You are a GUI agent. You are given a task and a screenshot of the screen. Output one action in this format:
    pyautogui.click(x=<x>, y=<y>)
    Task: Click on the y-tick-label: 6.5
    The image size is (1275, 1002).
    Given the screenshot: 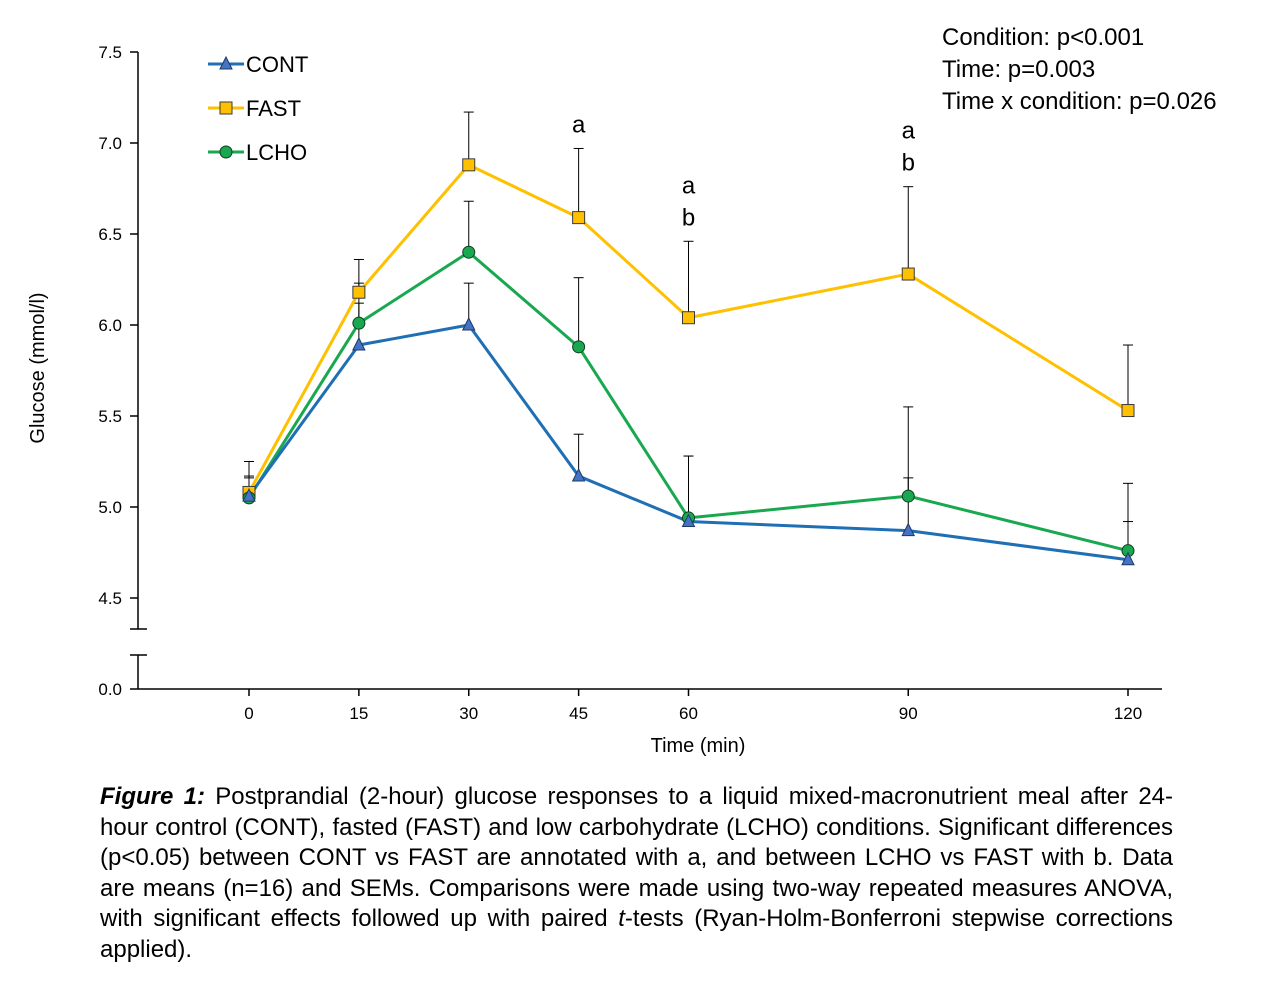 What is the action you would take?
    pyautogui.click(x=110, y=234)
    